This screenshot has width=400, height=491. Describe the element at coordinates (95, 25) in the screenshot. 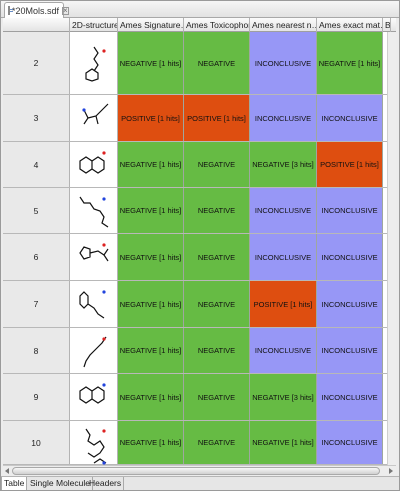

I see `column-header-1: 2D-structure` at that location.